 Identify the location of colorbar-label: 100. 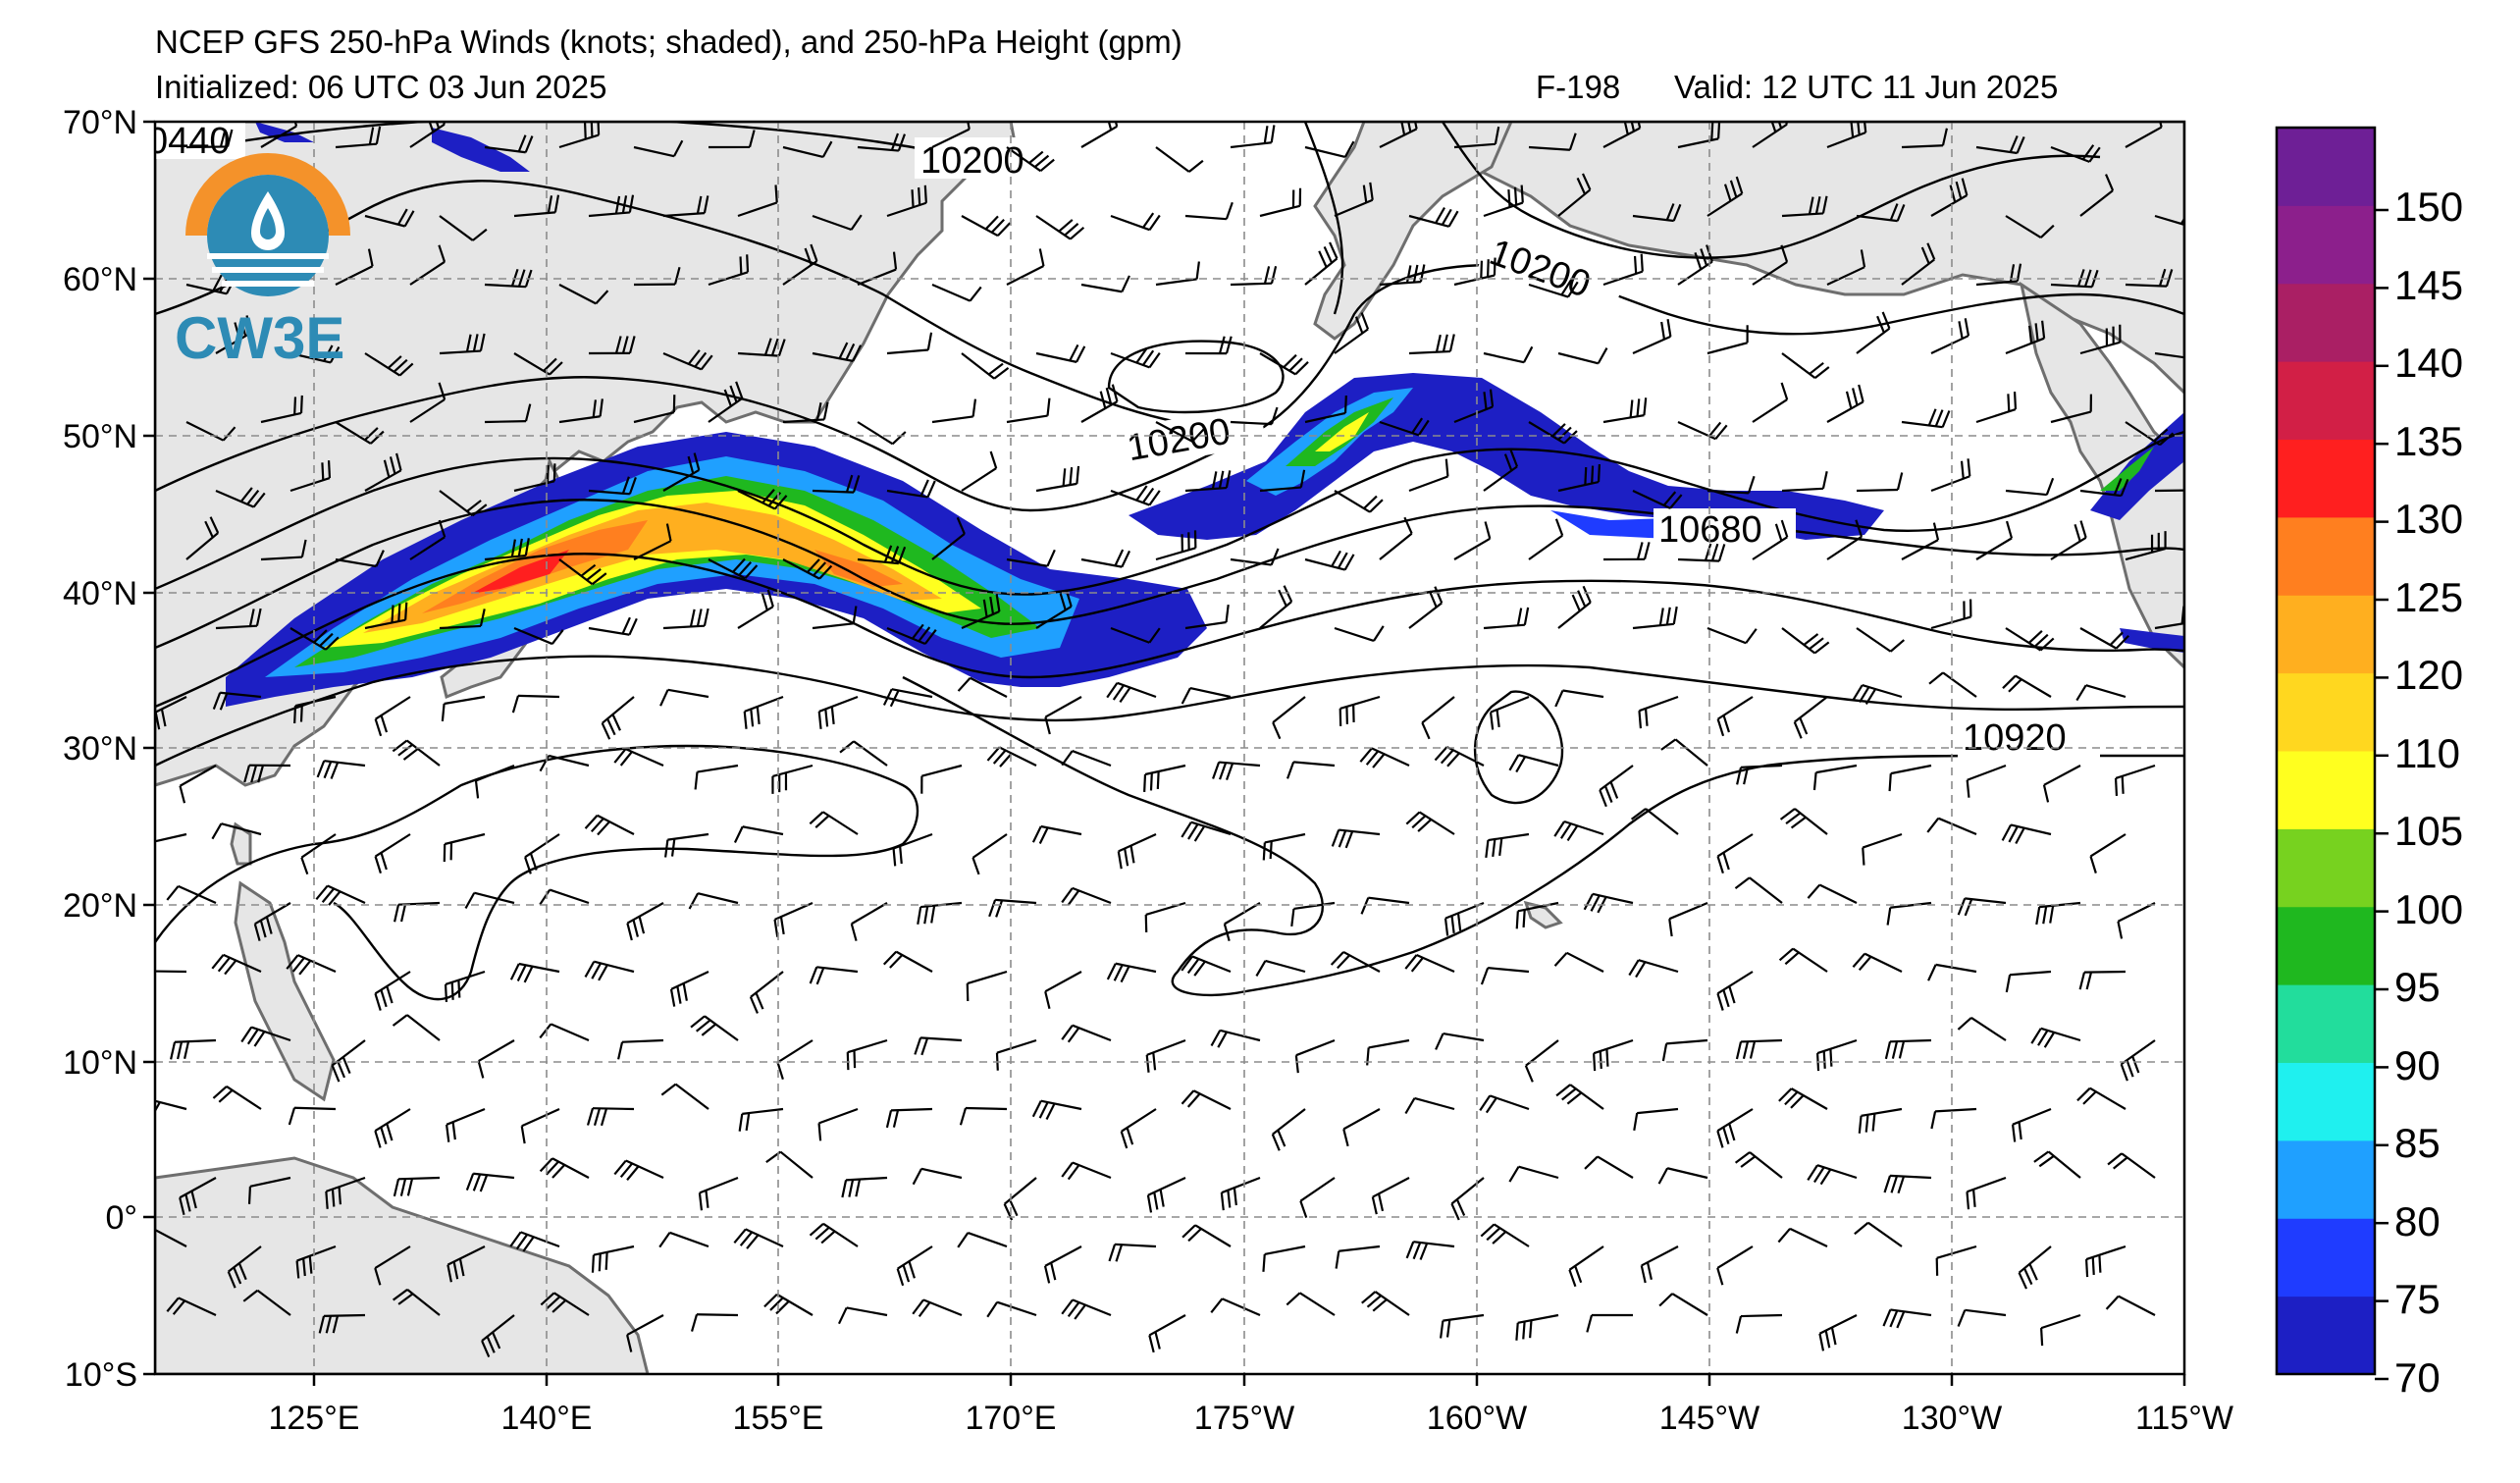
(2428, 909).